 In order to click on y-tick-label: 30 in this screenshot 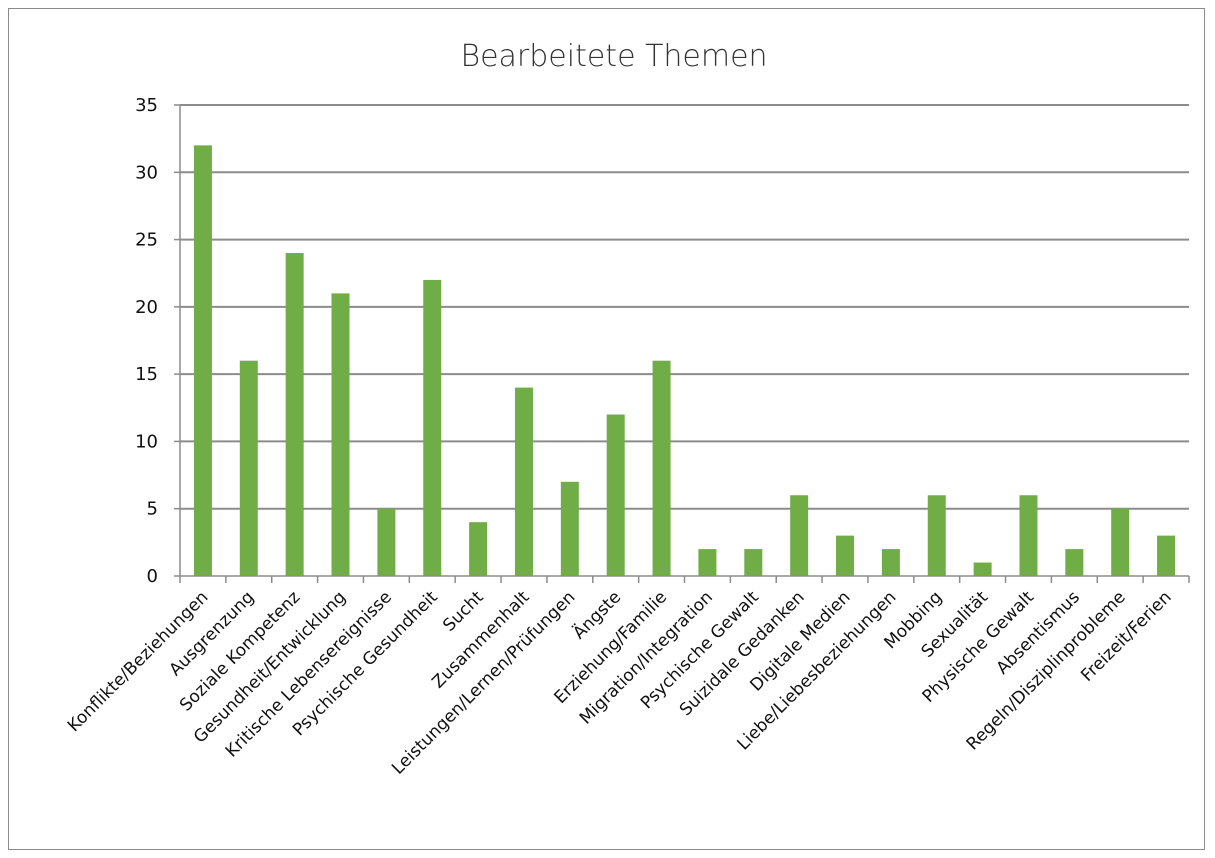, I will do `click(146, 172)`.